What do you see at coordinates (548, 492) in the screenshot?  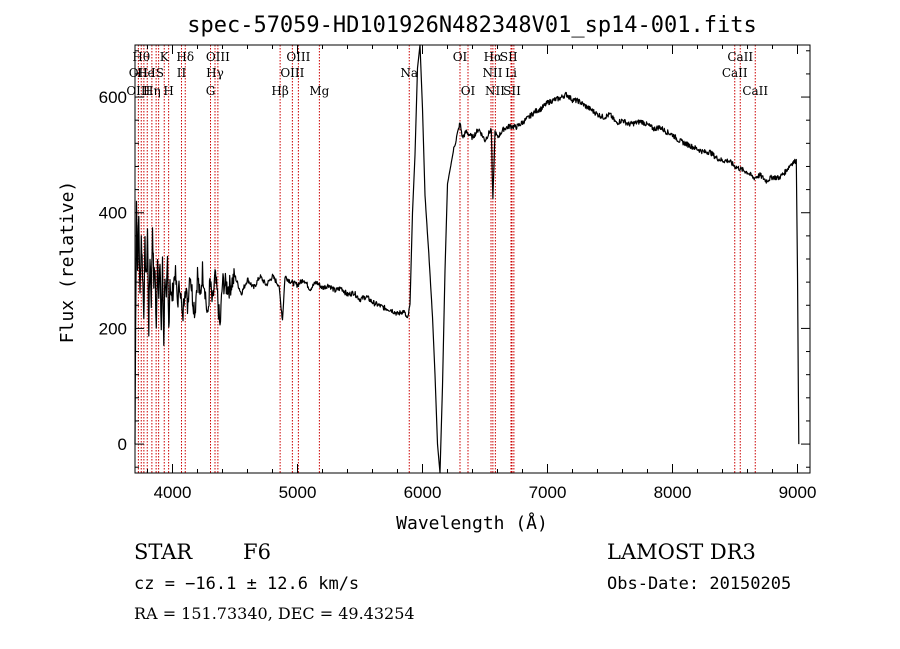 I see `x-tick-label: 7000` at bounding box center [548, 492].